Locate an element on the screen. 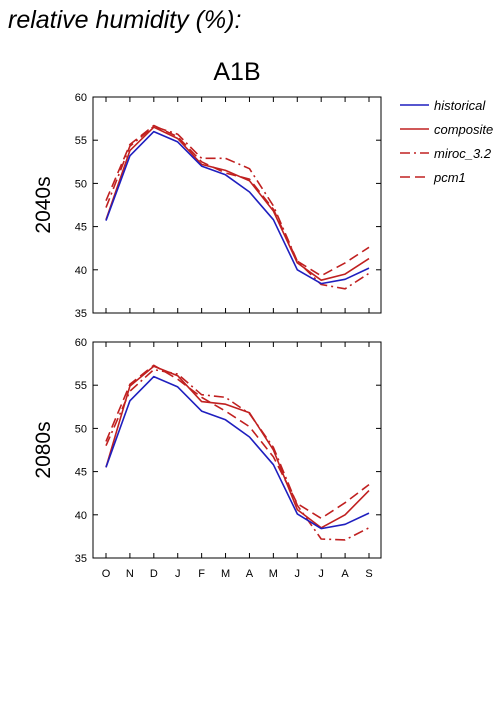 This screenshot has width=501, height=709. panel-label: 2040s is located at coordinates (43, 204).